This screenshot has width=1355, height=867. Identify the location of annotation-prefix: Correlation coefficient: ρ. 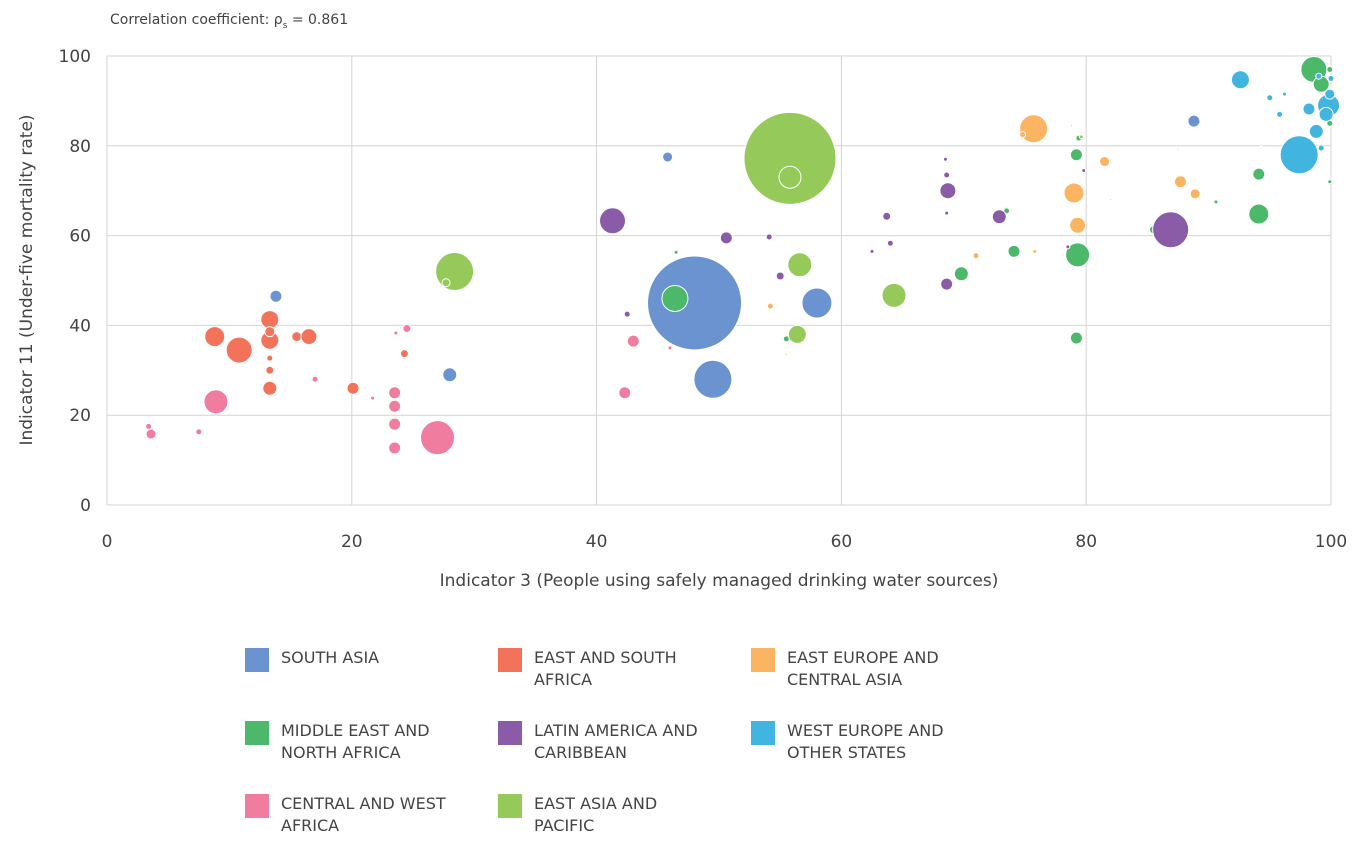
(196, 20).